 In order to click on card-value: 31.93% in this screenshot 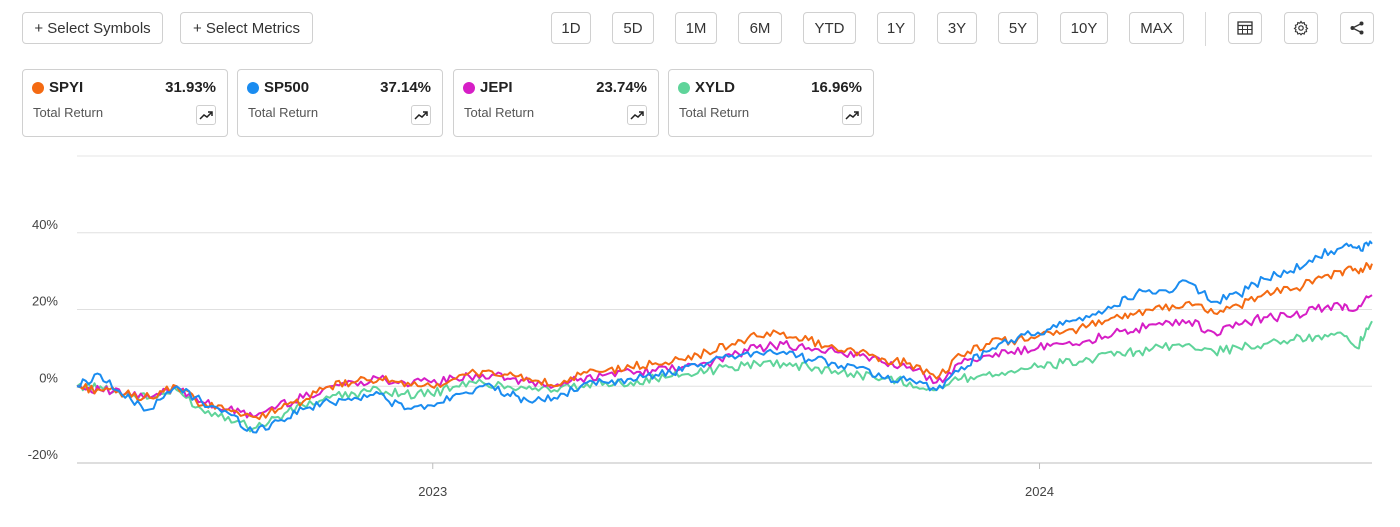, I will do `click(190, 87)`.